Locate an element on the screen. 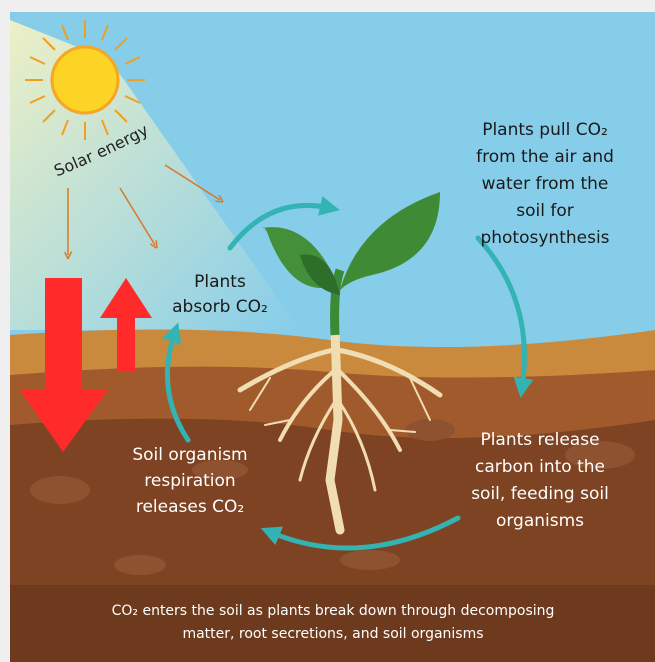 The height and width of the screenshot is (662, 655). label-line: organisms is located at coordinates (540, 521).